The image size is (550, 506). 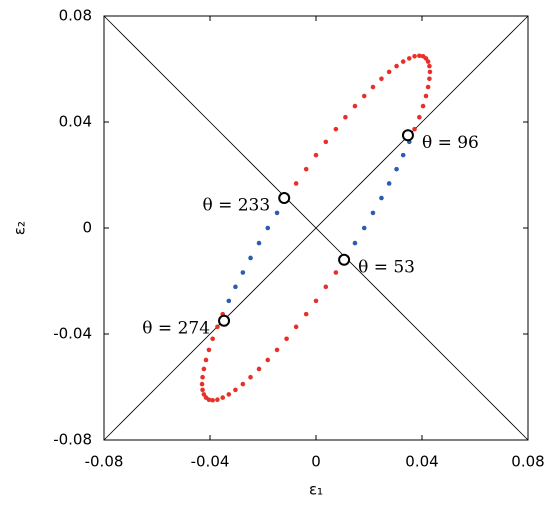 I want to click on x-tick-label: 0.04, so click(x=421, y=462).